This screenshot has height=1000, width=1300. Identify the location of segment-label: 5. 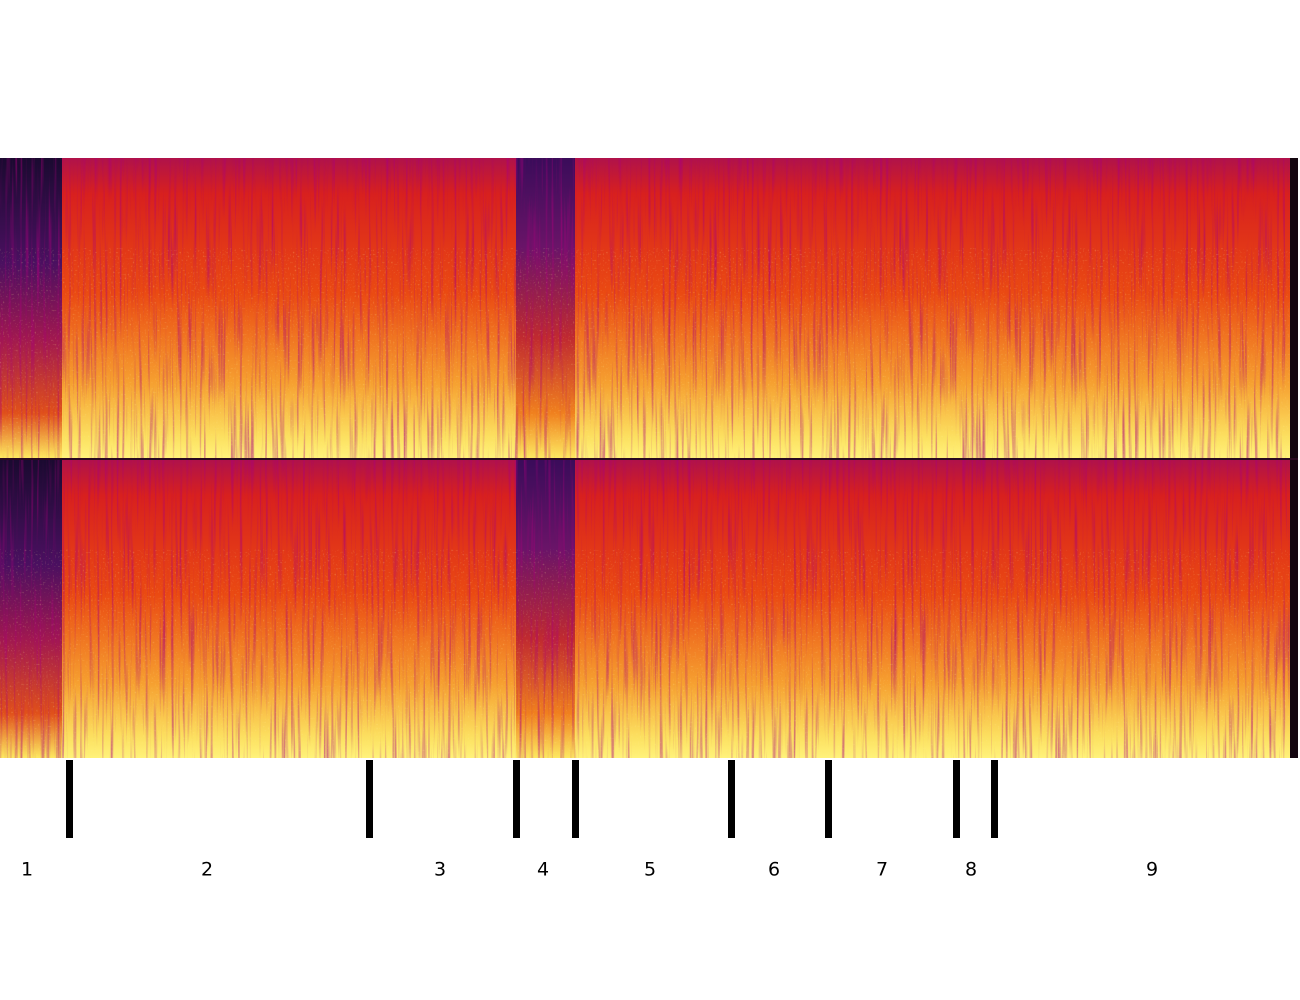
(650, 870).